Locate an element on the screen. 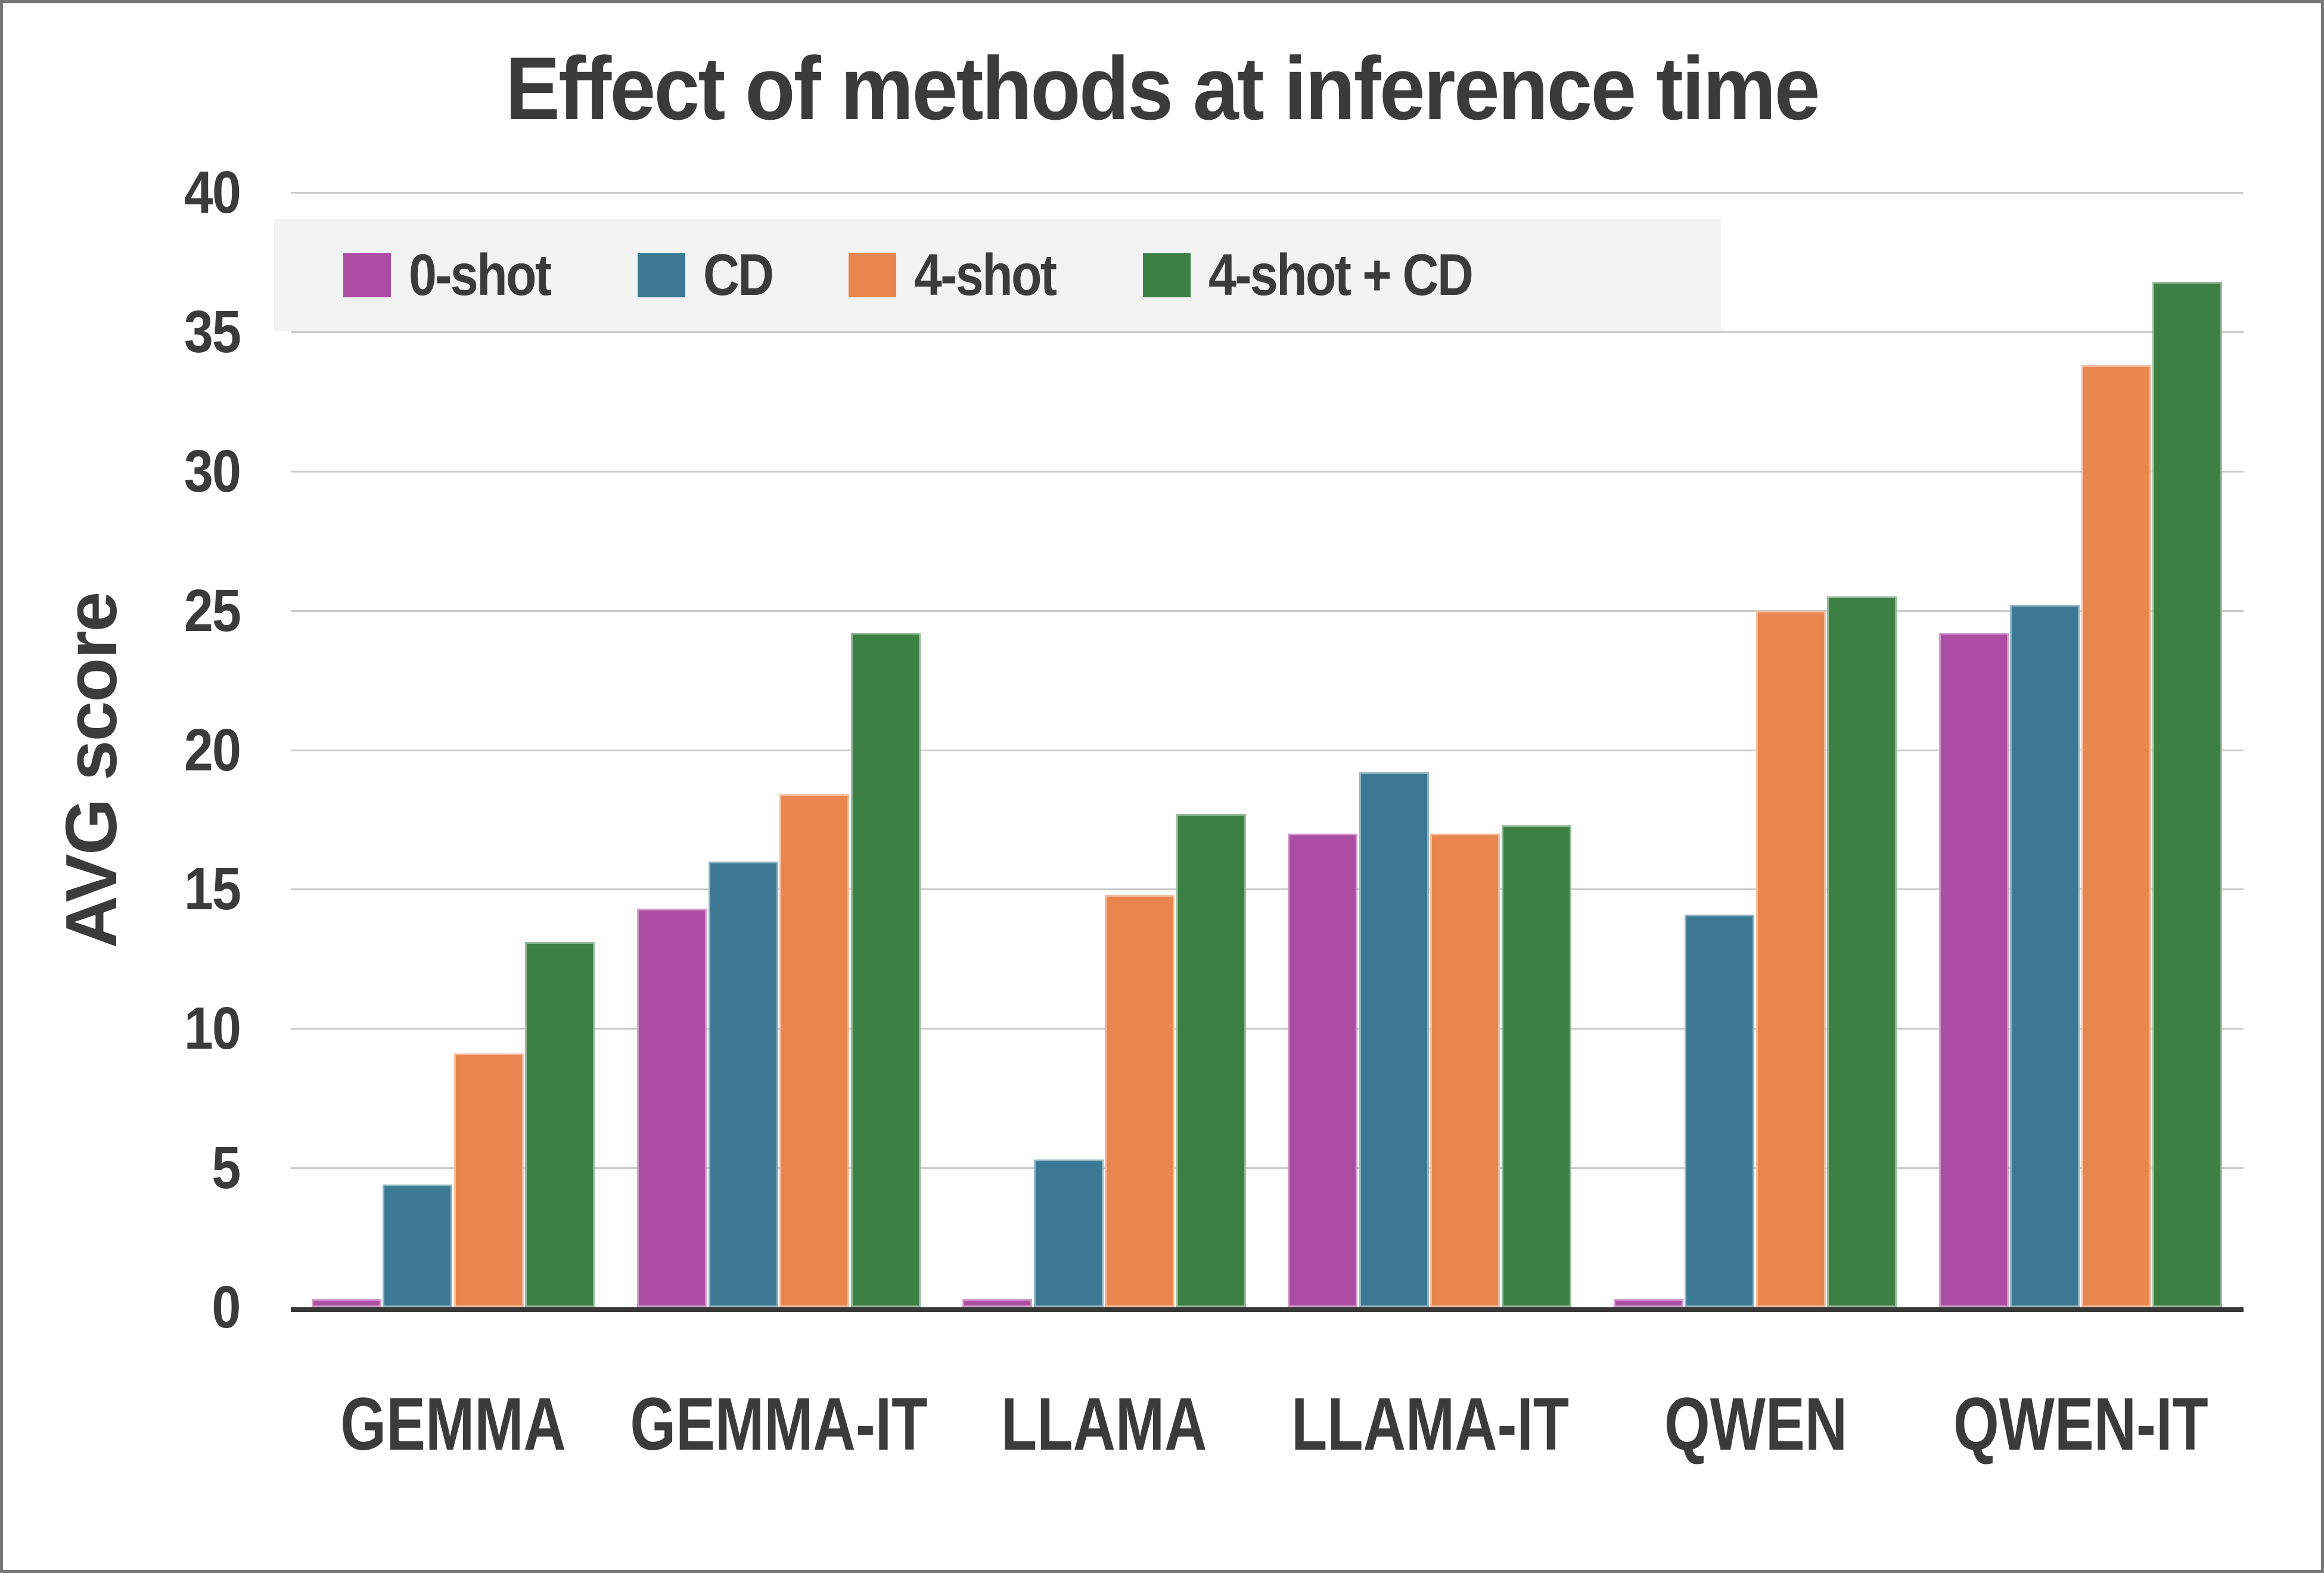 This screenshot has height=1573, width=2324. y-tick-text: 10 is located at coordinates (212, 1028).